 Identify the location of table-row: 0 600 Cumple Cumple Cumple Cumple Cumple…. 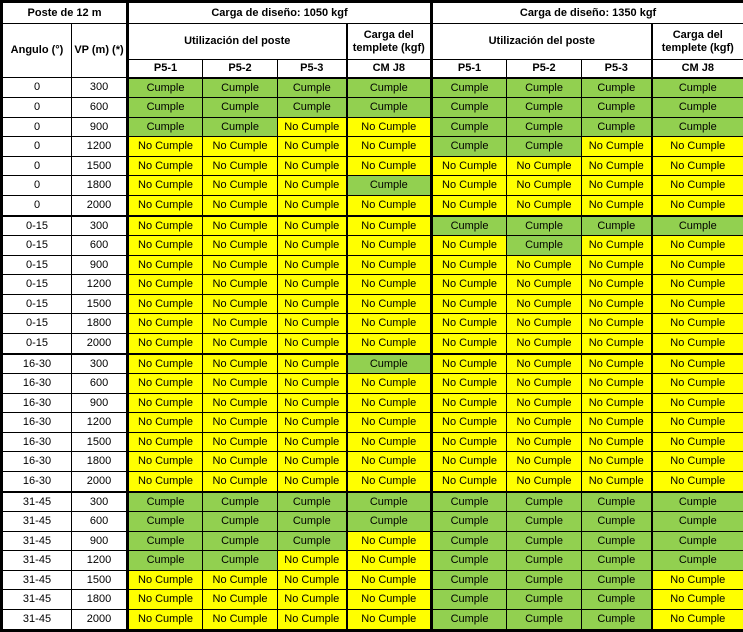
(372, 107).